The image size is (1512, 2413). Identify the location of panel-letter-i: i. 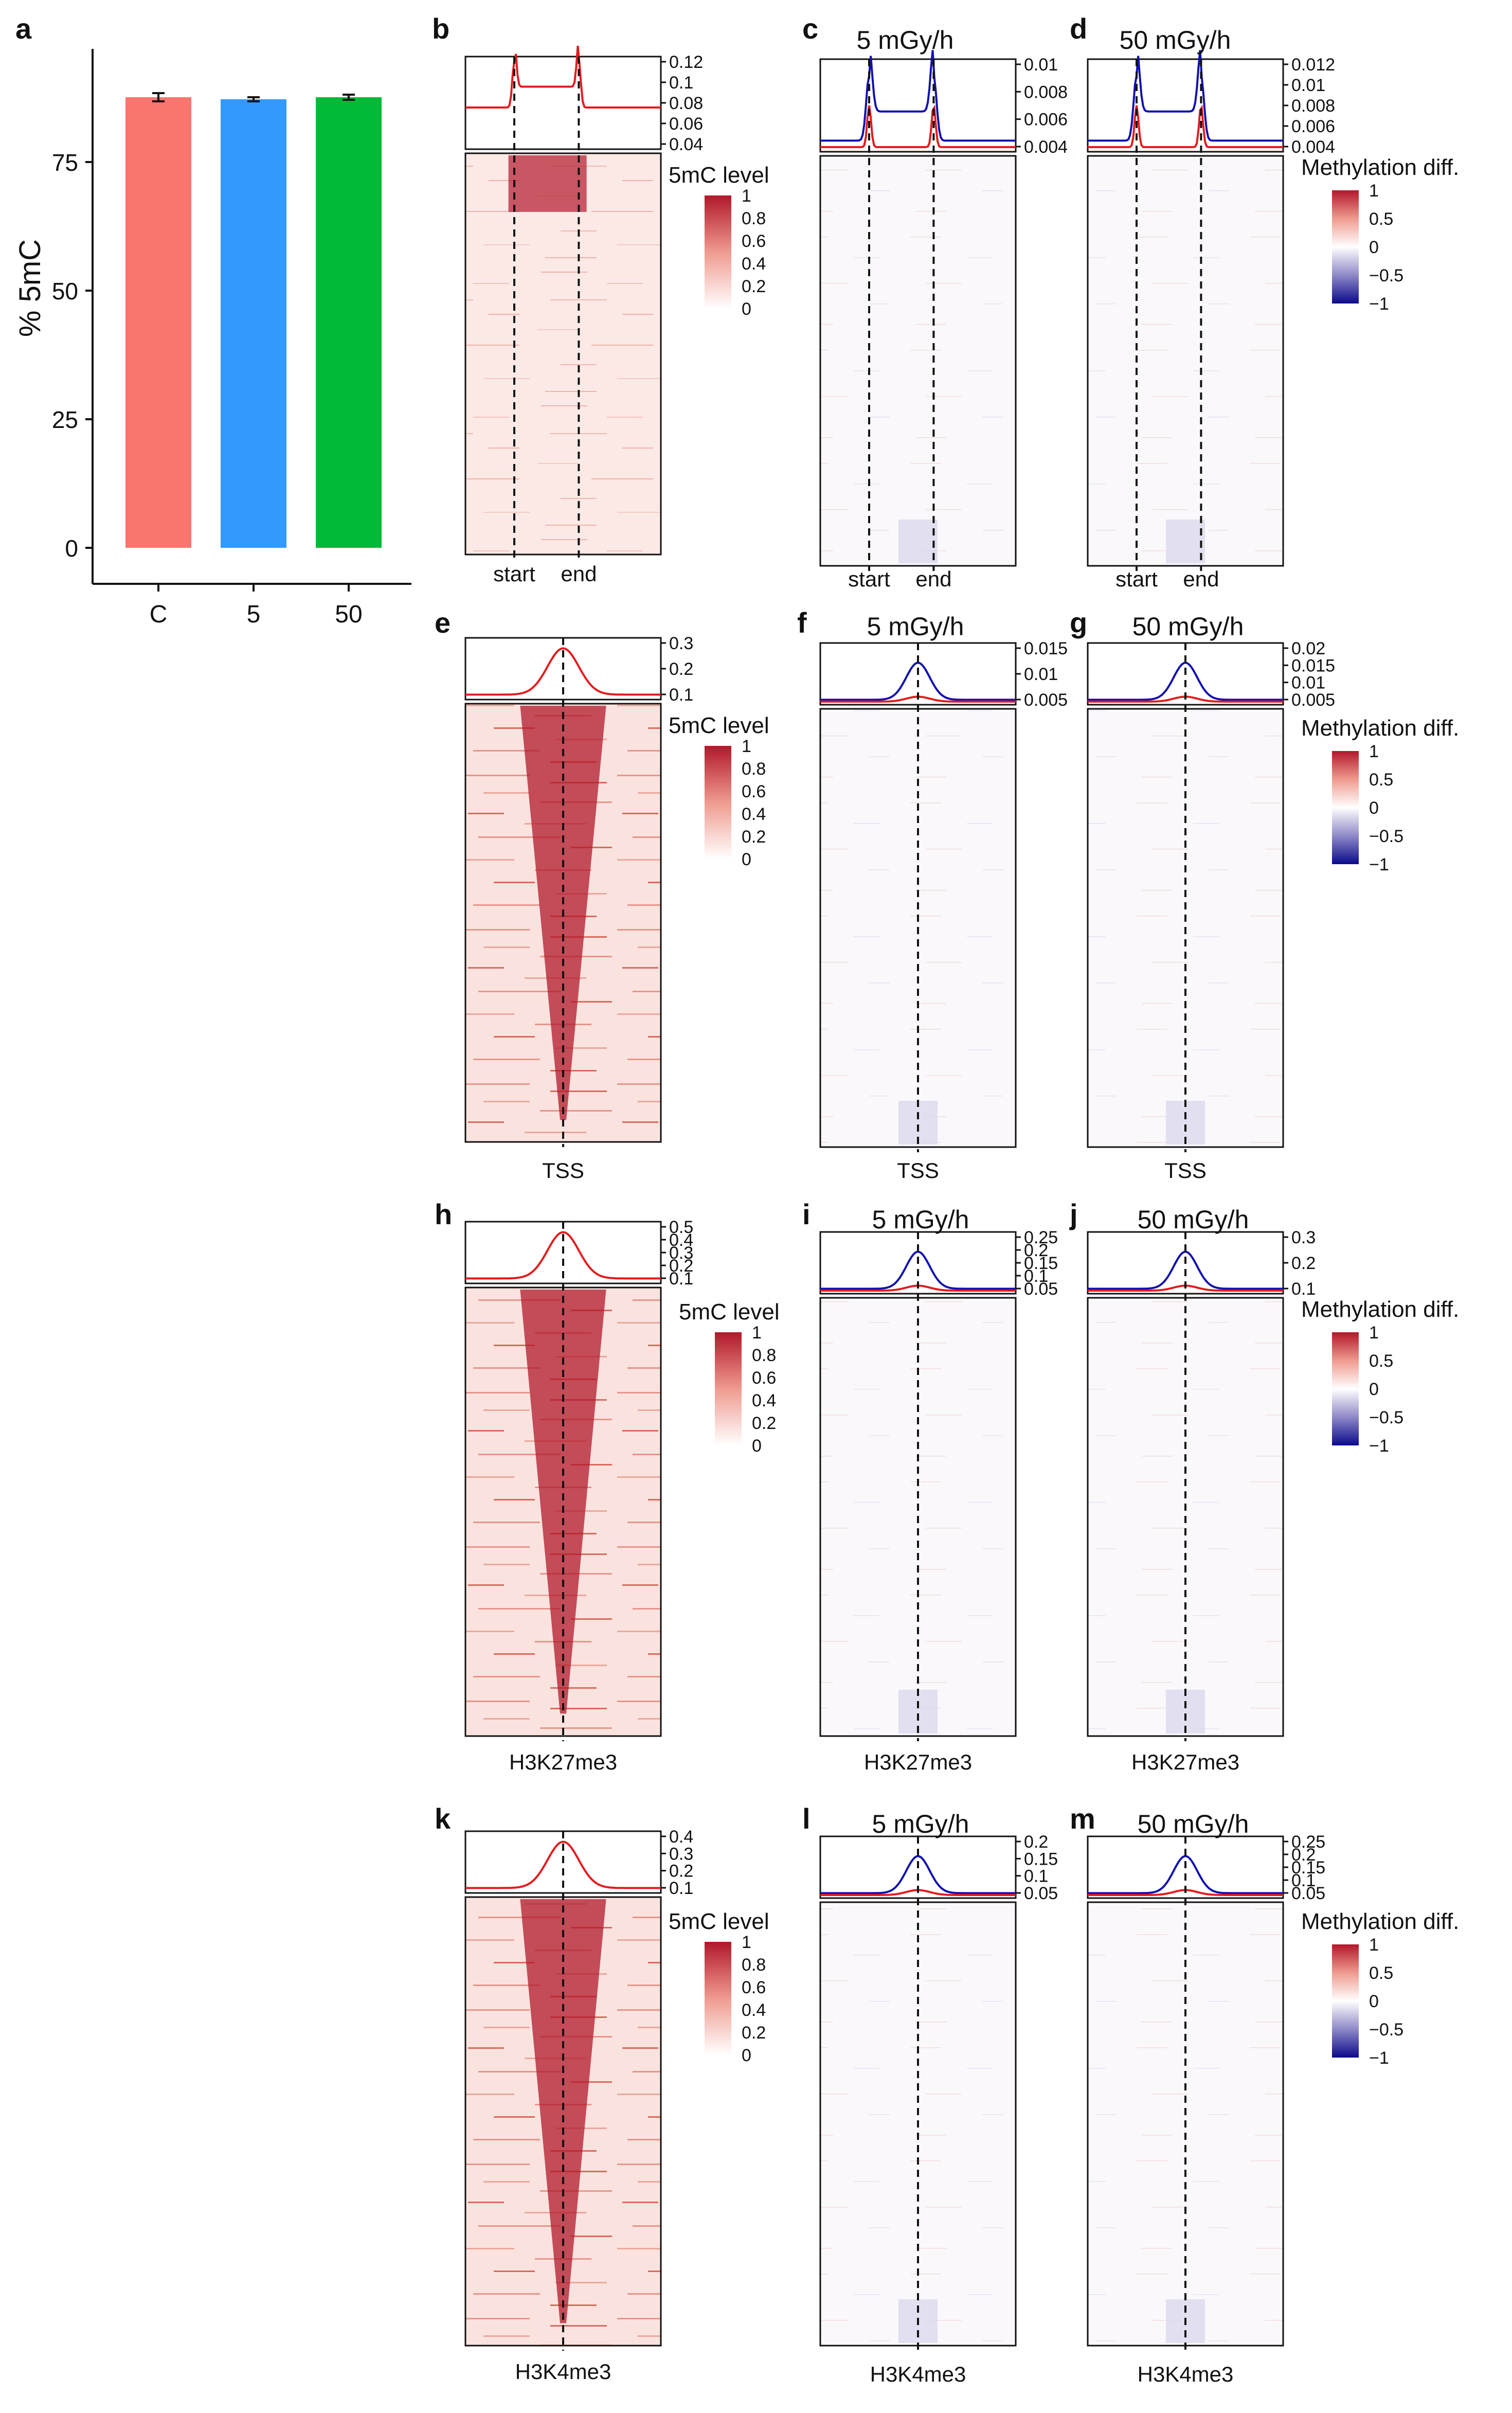
(806, 1214).